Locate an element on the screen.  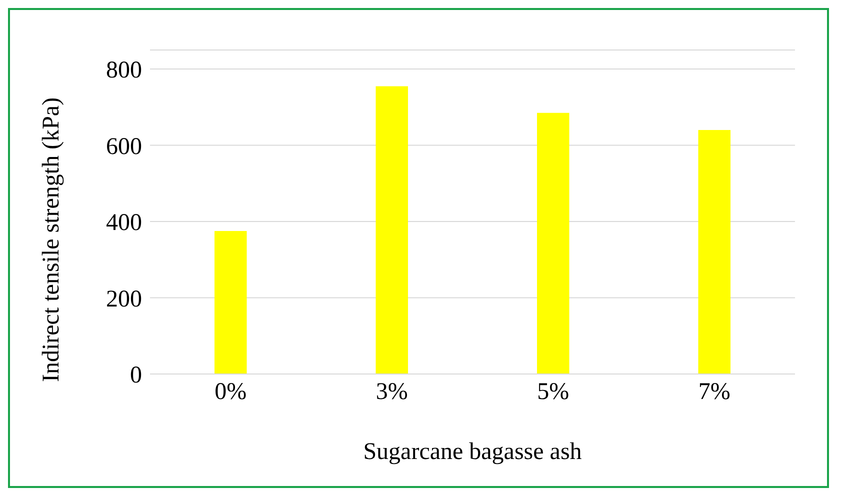
y-tick-label: 400 is located at coordinates (124, 223).